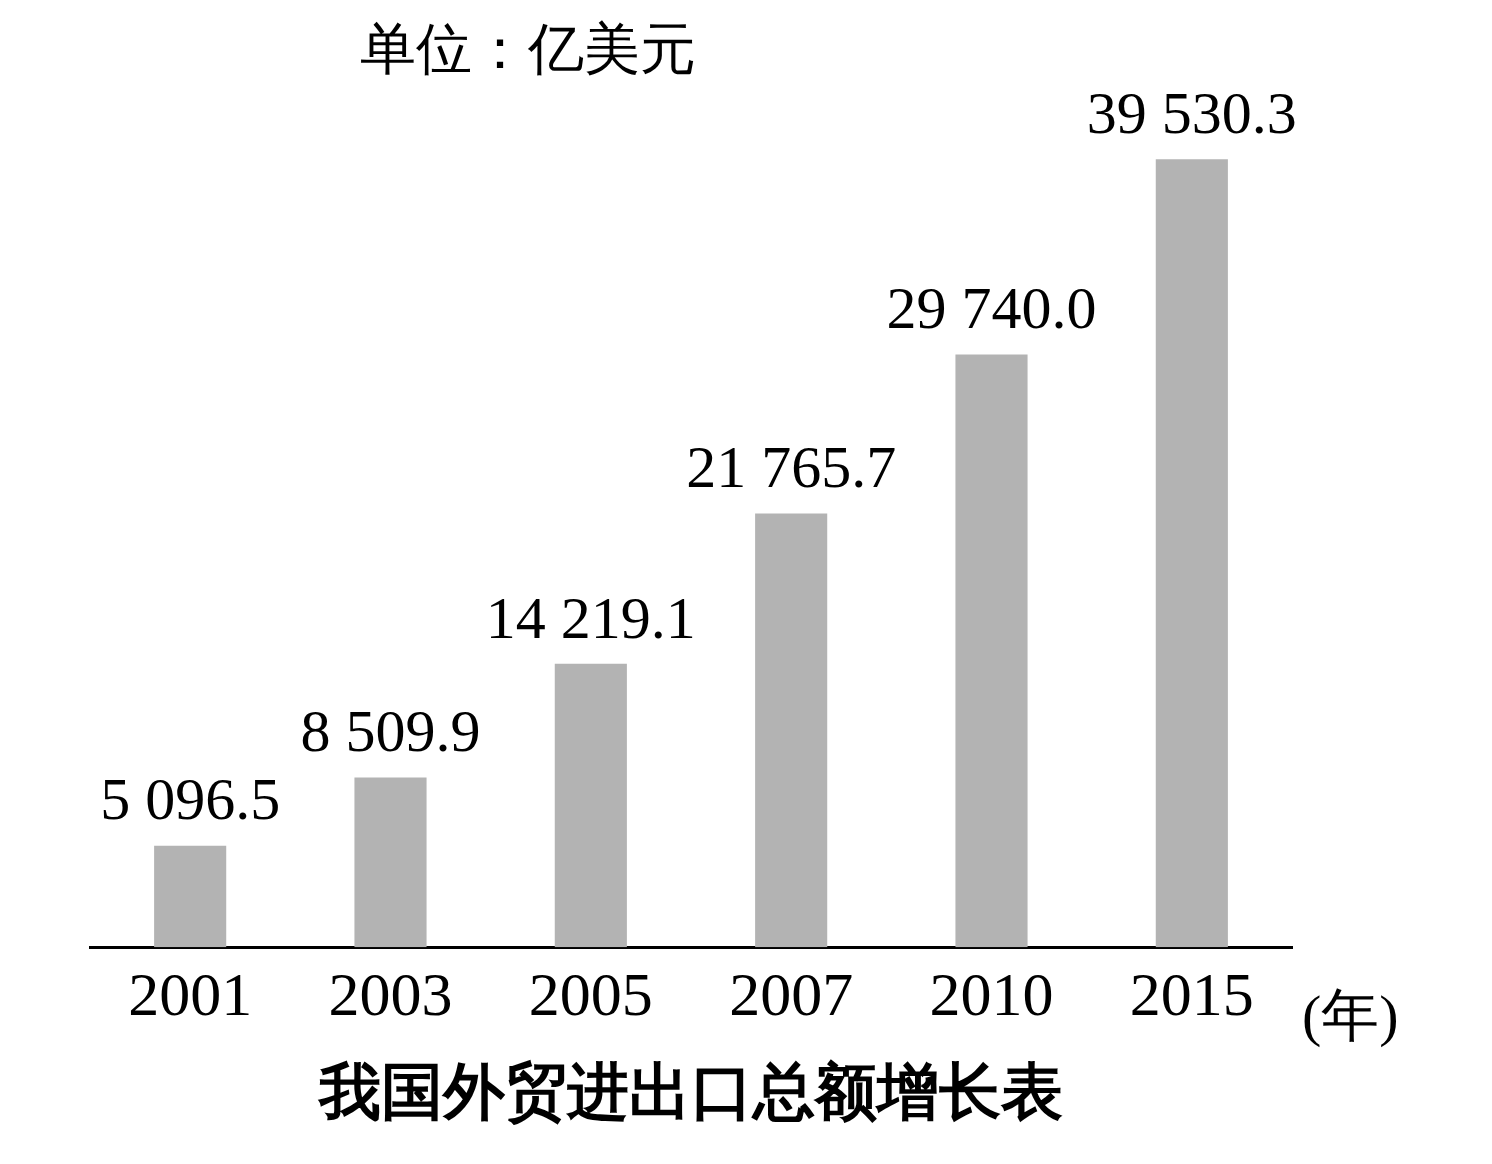  What do you see at coordinates (190, 799) in the screenshot?
I see `data-label: 5 096.5` at bounding box center [190, 799].